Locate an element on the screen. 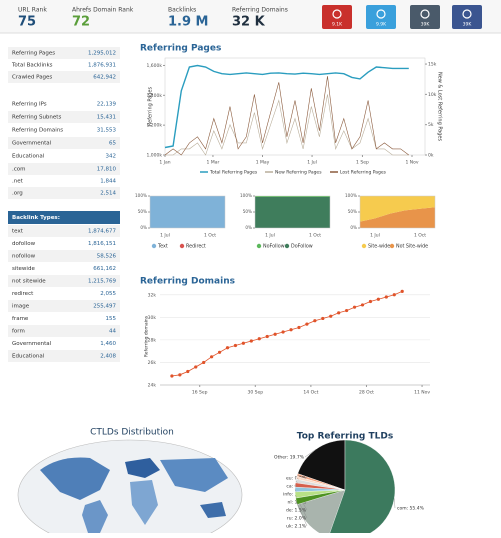  map-title: CTLDs Distribution is located at coordinates (132, 433).